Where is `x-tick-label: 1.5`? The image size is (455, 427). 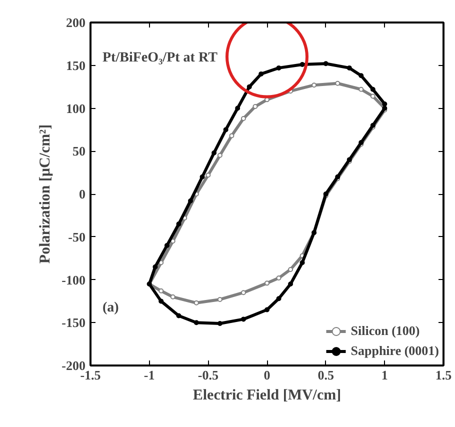
x-tick-label: 1.5 is located at coordinates (443, 375).